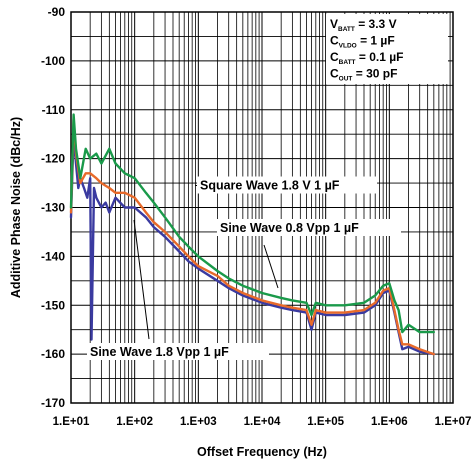 The image size is (474, 469). Describe the element at coordinates (363, 75) in the screenshot. I see `condition-text: COUT = 30 pF` at that location.